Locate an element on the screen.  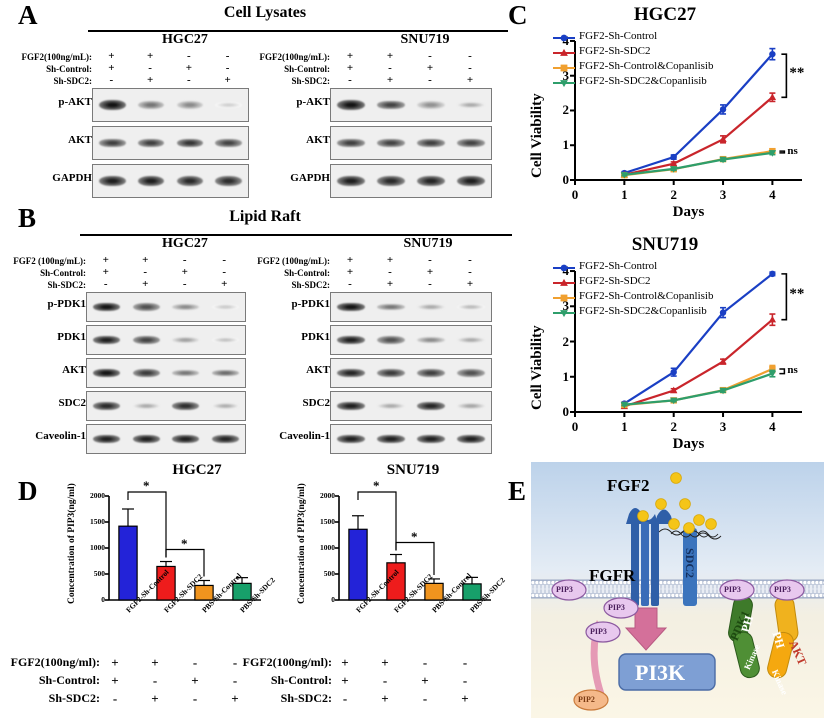
panel-c-letter: C is located at coordinates (518, 15).